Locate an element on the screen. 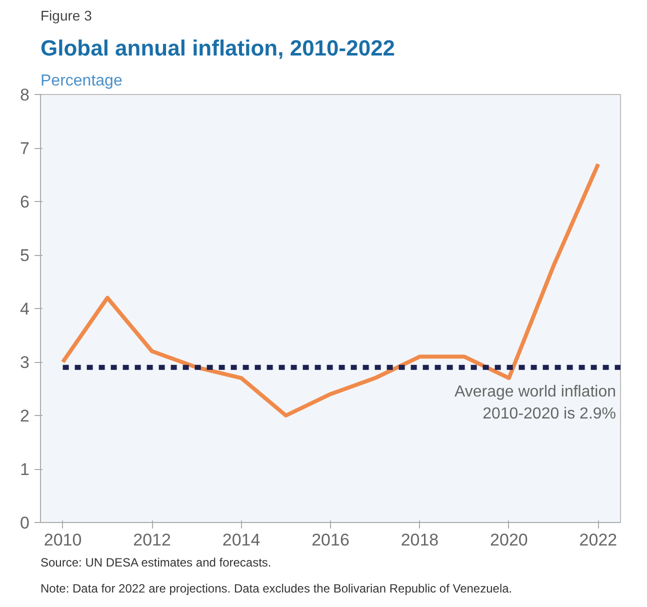 The image size is (647, 607). x-tick-label: 2020 is located at coordinates (509, 540).